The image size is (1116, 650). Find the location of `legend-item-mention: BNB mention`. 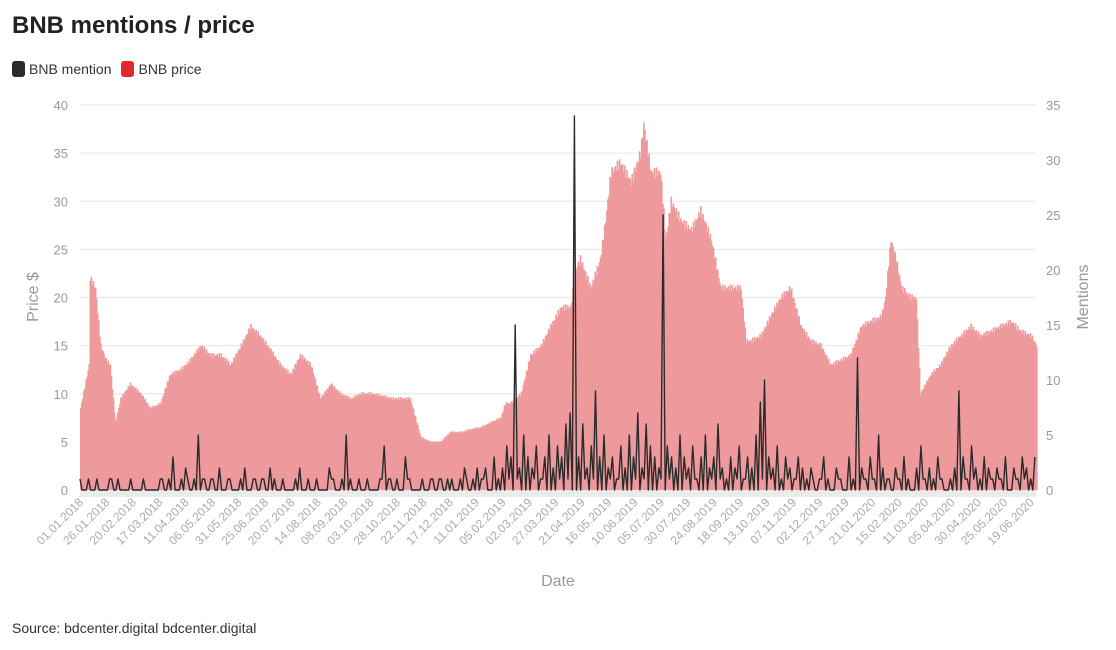

legend-item-mention: BNB mention is located at coordinates (61, 69).